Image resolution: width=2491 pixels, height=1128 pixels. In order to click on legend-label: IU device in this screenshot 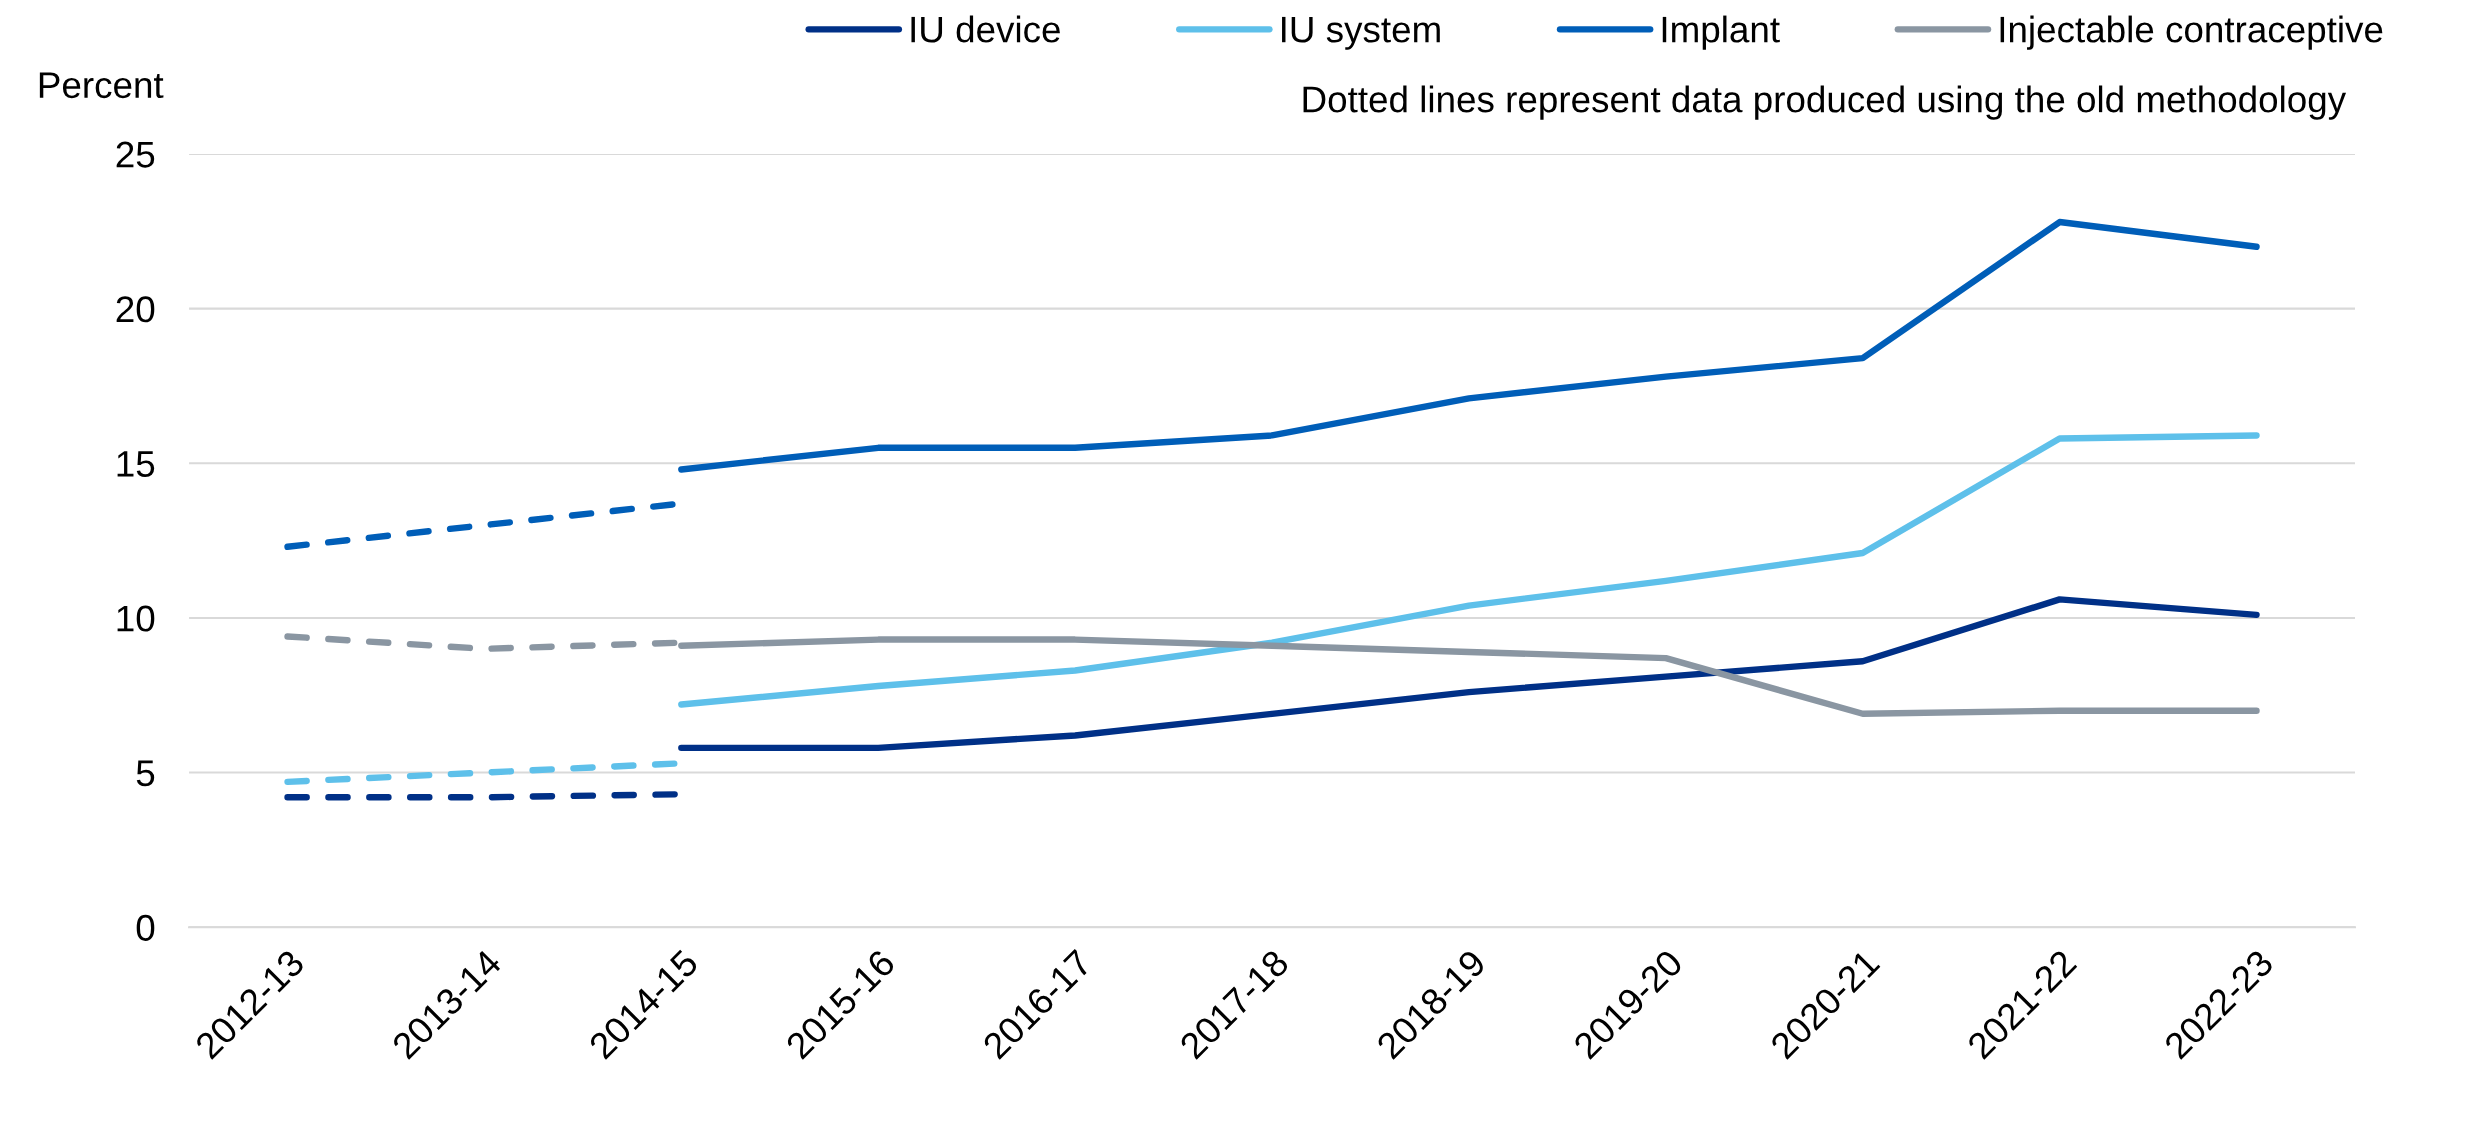, I will do `click(985, 29)`.